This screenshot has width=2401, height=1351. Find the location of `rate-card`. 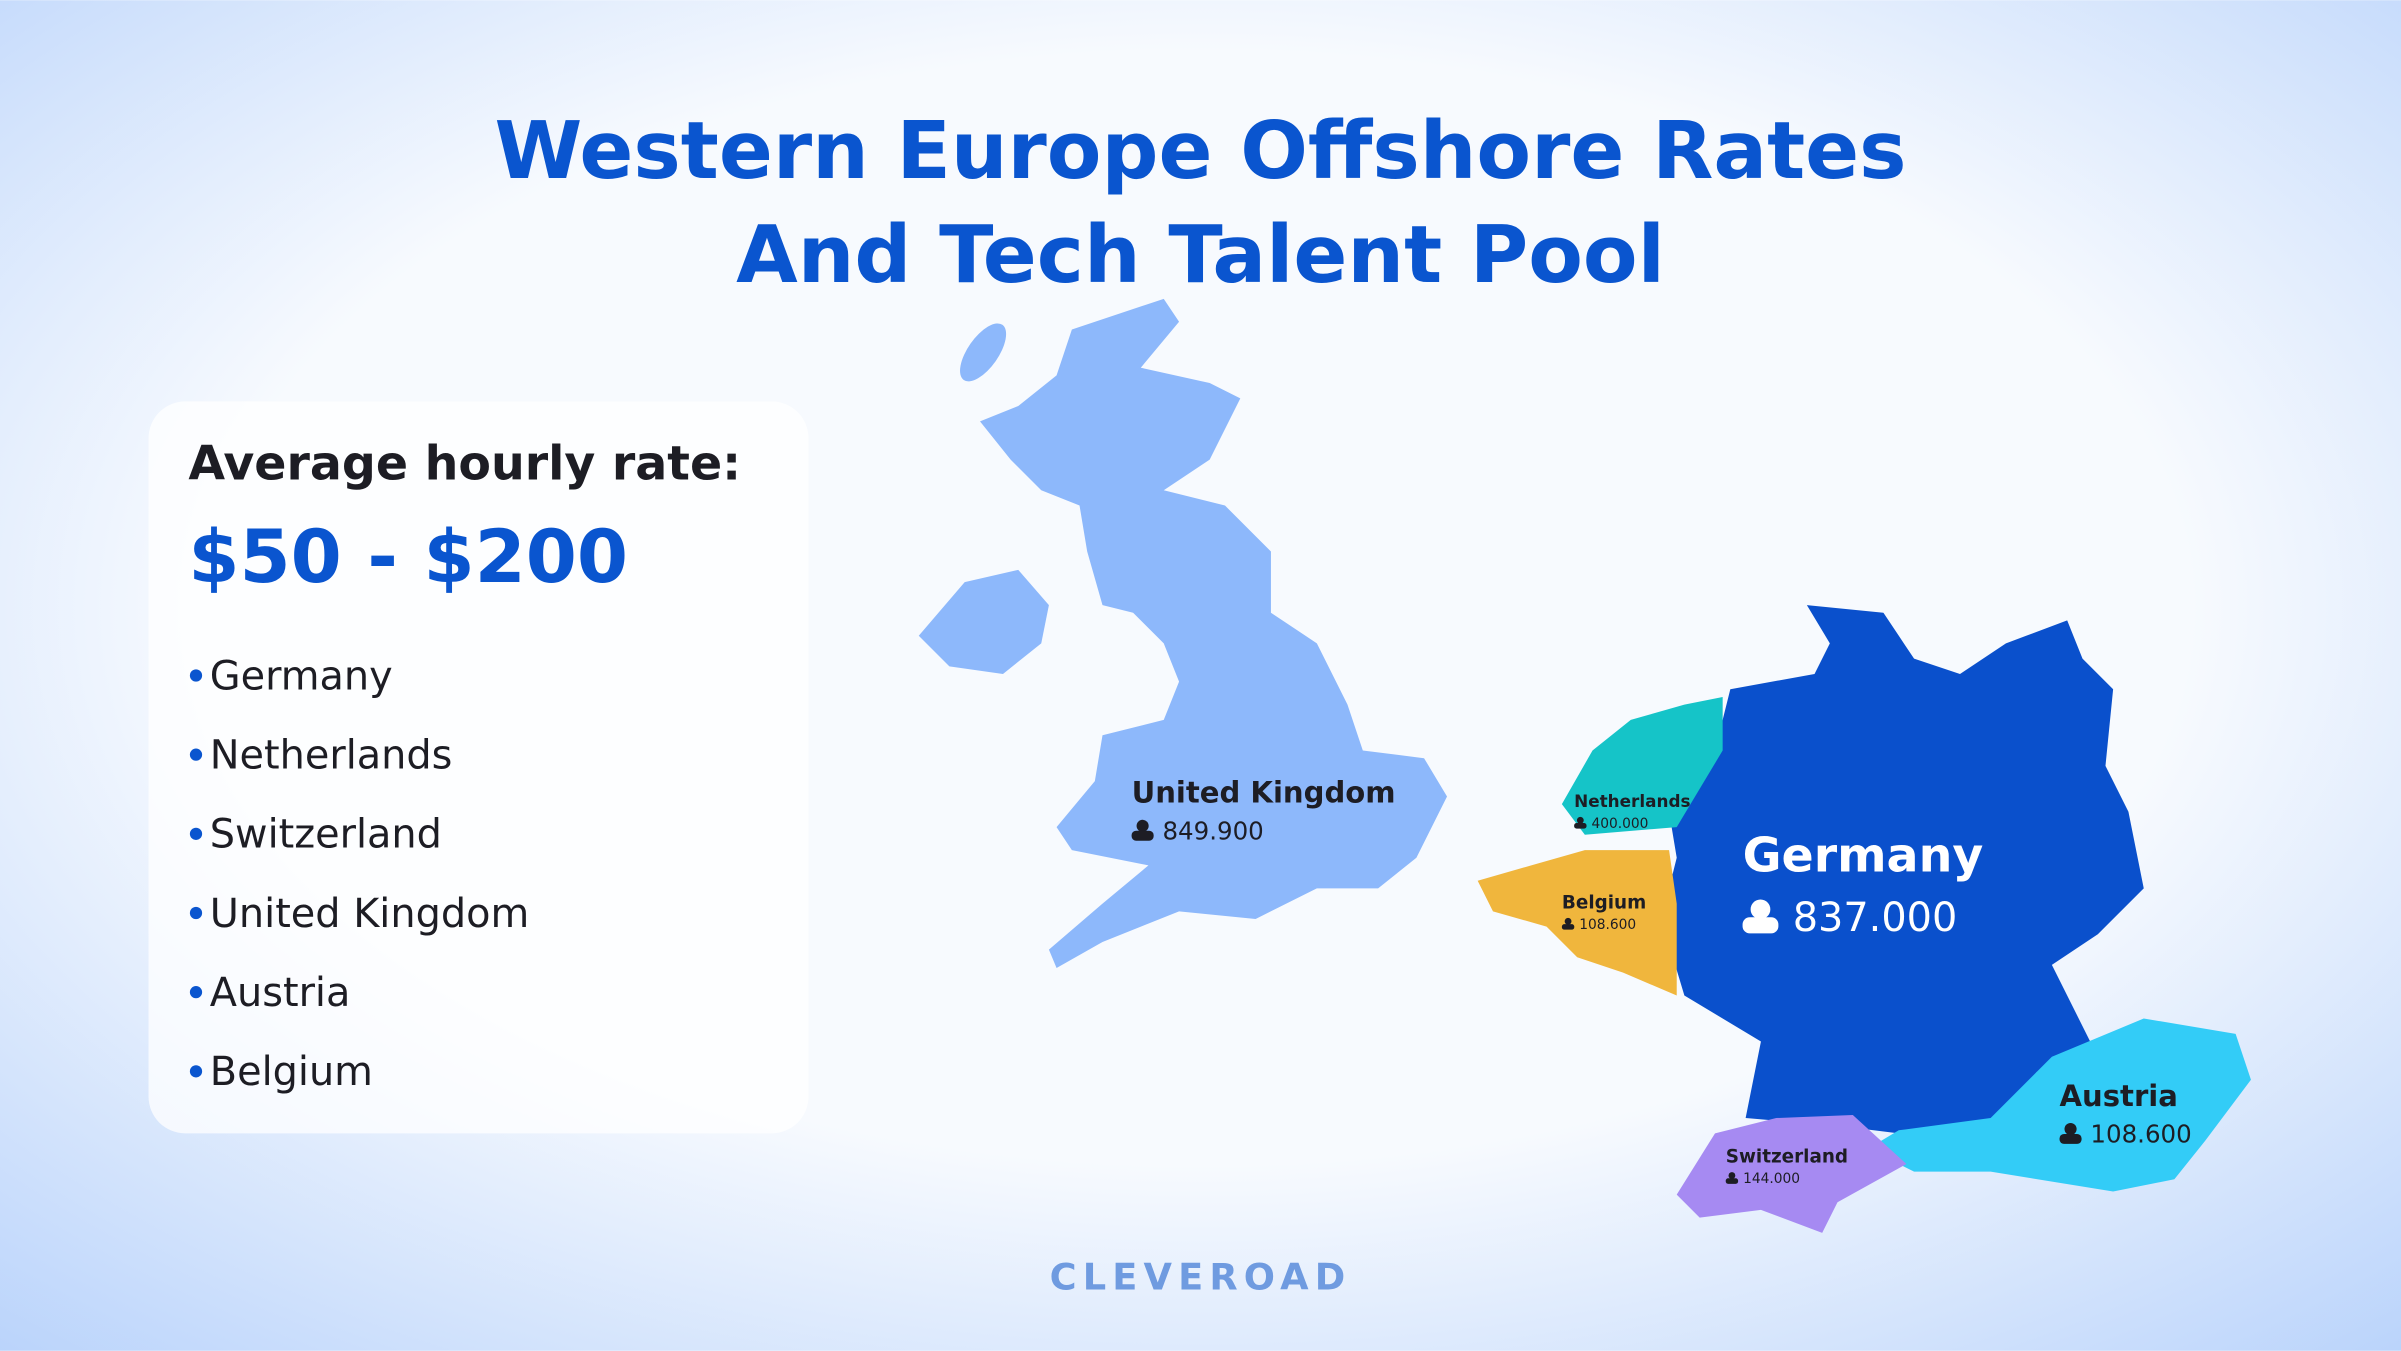

rate-card is located at coordinates (478, 767).